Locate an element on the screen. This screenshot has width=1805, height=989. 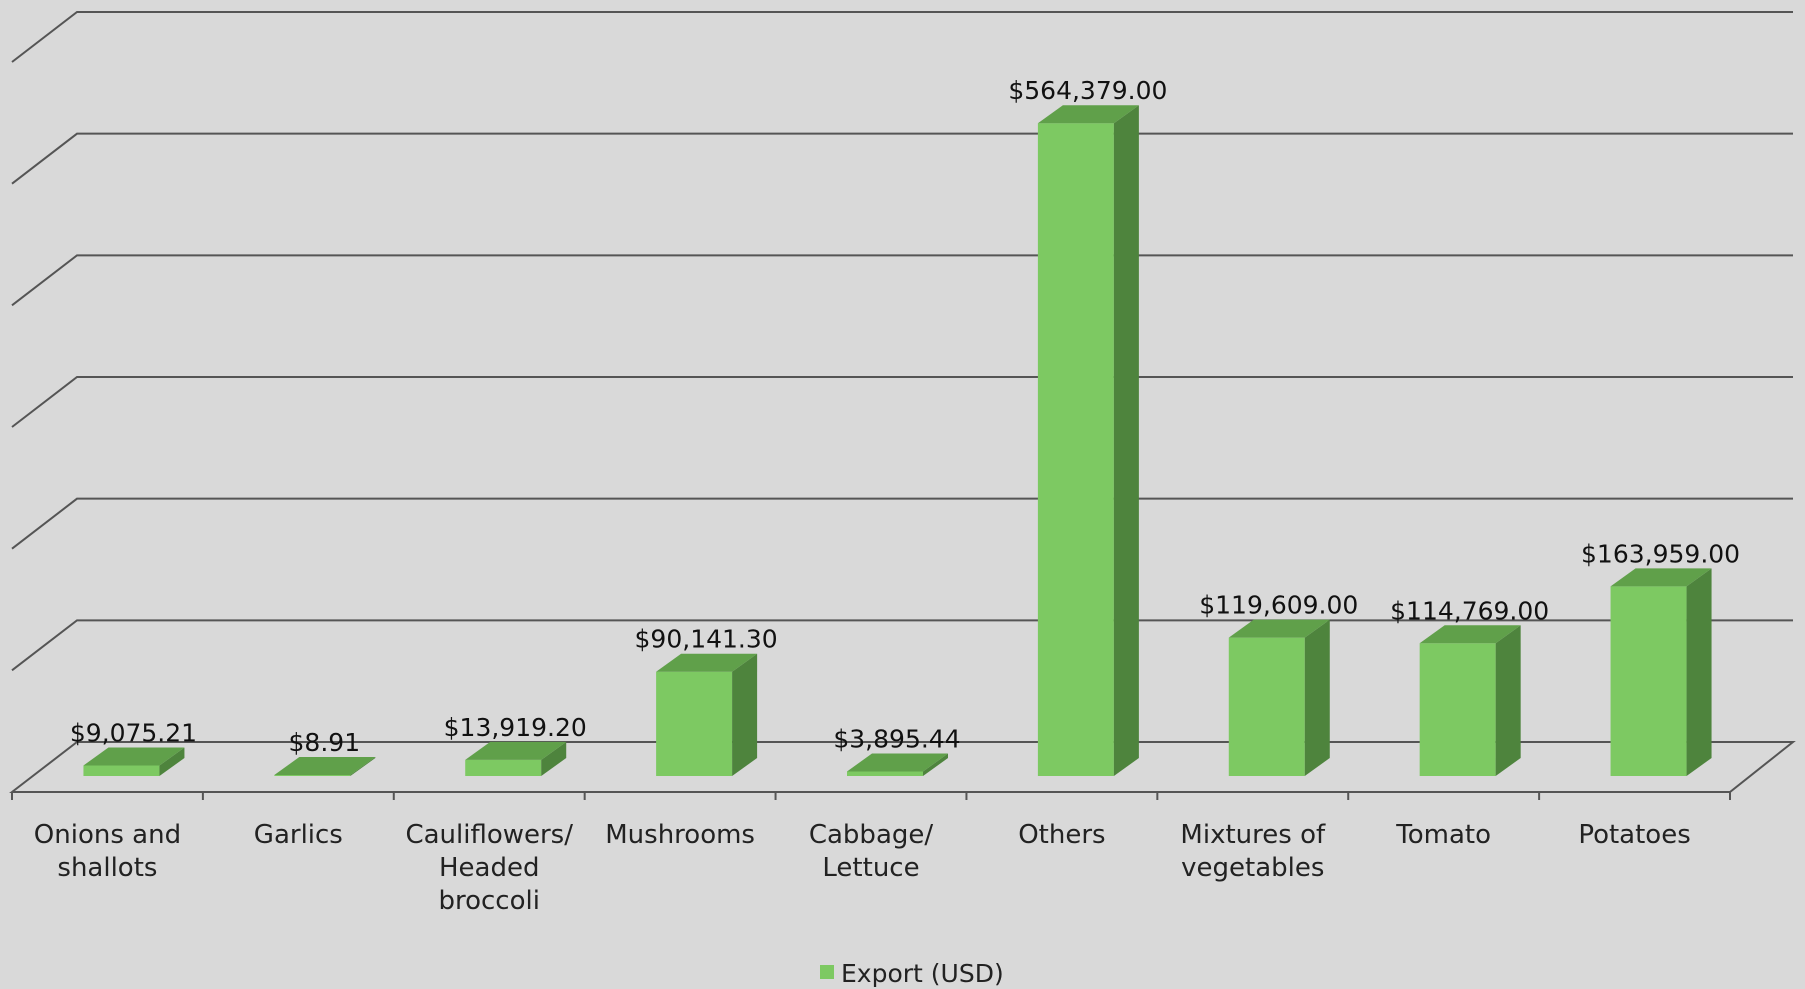
category-label: broccoli is located at coordinates (488, 901).